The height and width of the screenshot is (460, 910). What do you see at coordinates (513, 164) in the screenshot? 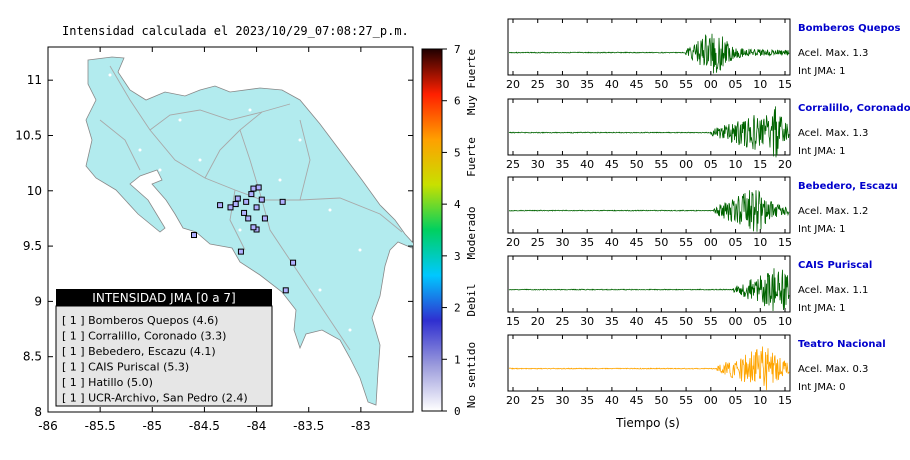
I see `waveform-tick-label: 25` at bounding box center [513, 164].